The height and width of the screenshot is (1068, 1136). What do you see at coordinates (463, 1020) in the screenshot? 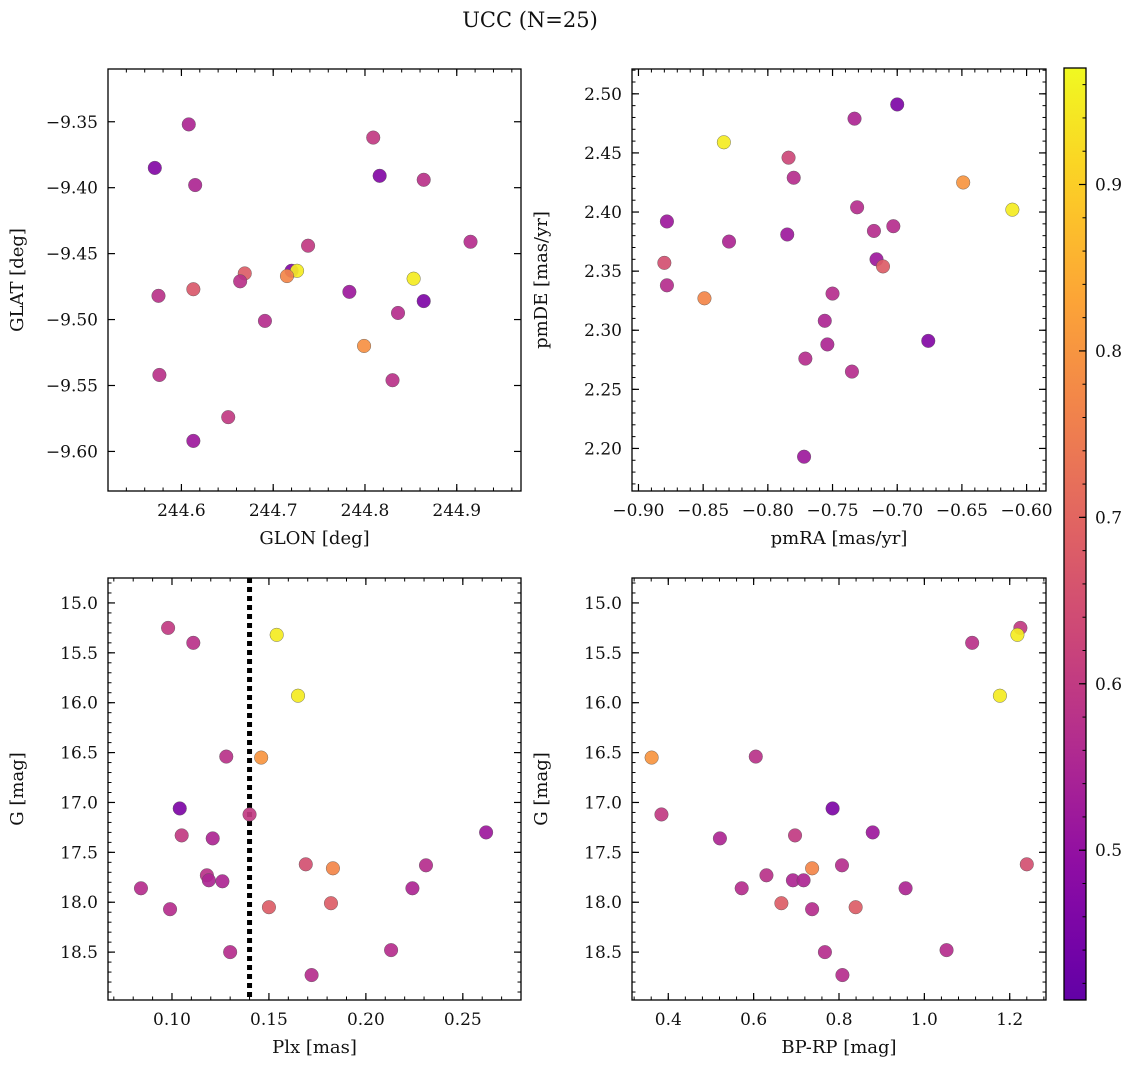
I see `x-tick-label: 0.25` at bounding box center [463, 1020].